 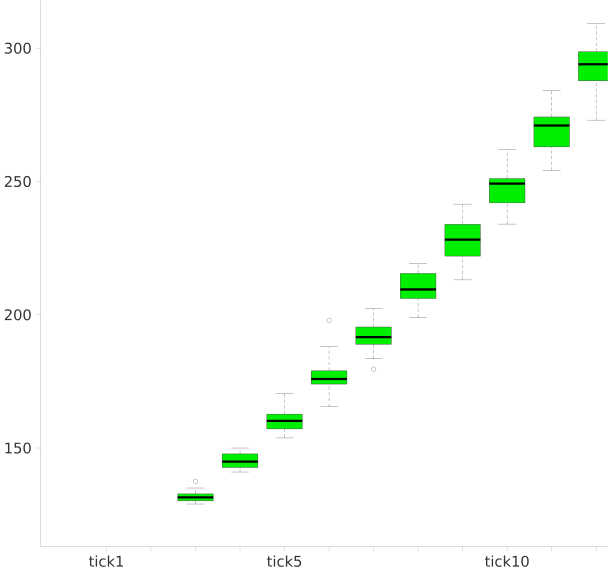 What do you see at coordinates (17, 315) in the screenshot?
I see `y-tick-label: 200` at bounding box center [17, 315].